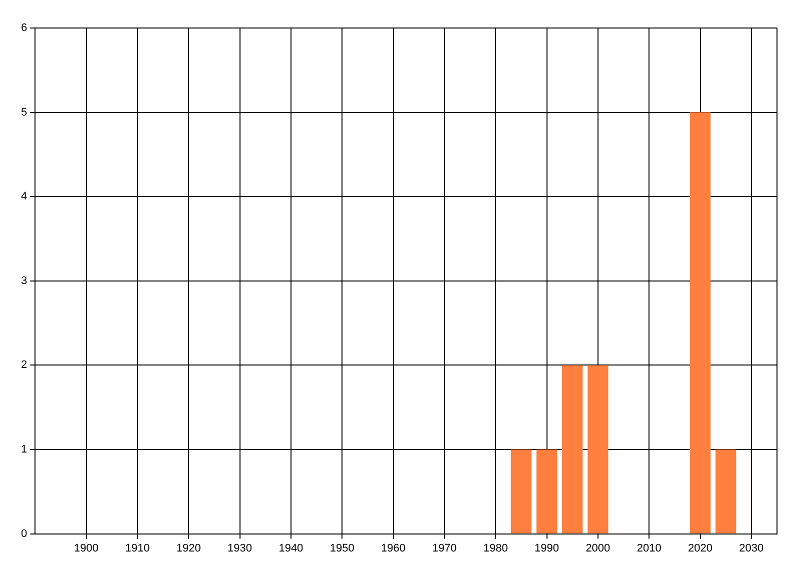  What do you see at coordinates (137, 548) in the screenshot?
I see `x-tick-label: 1910` at bounding box center [137, 548].